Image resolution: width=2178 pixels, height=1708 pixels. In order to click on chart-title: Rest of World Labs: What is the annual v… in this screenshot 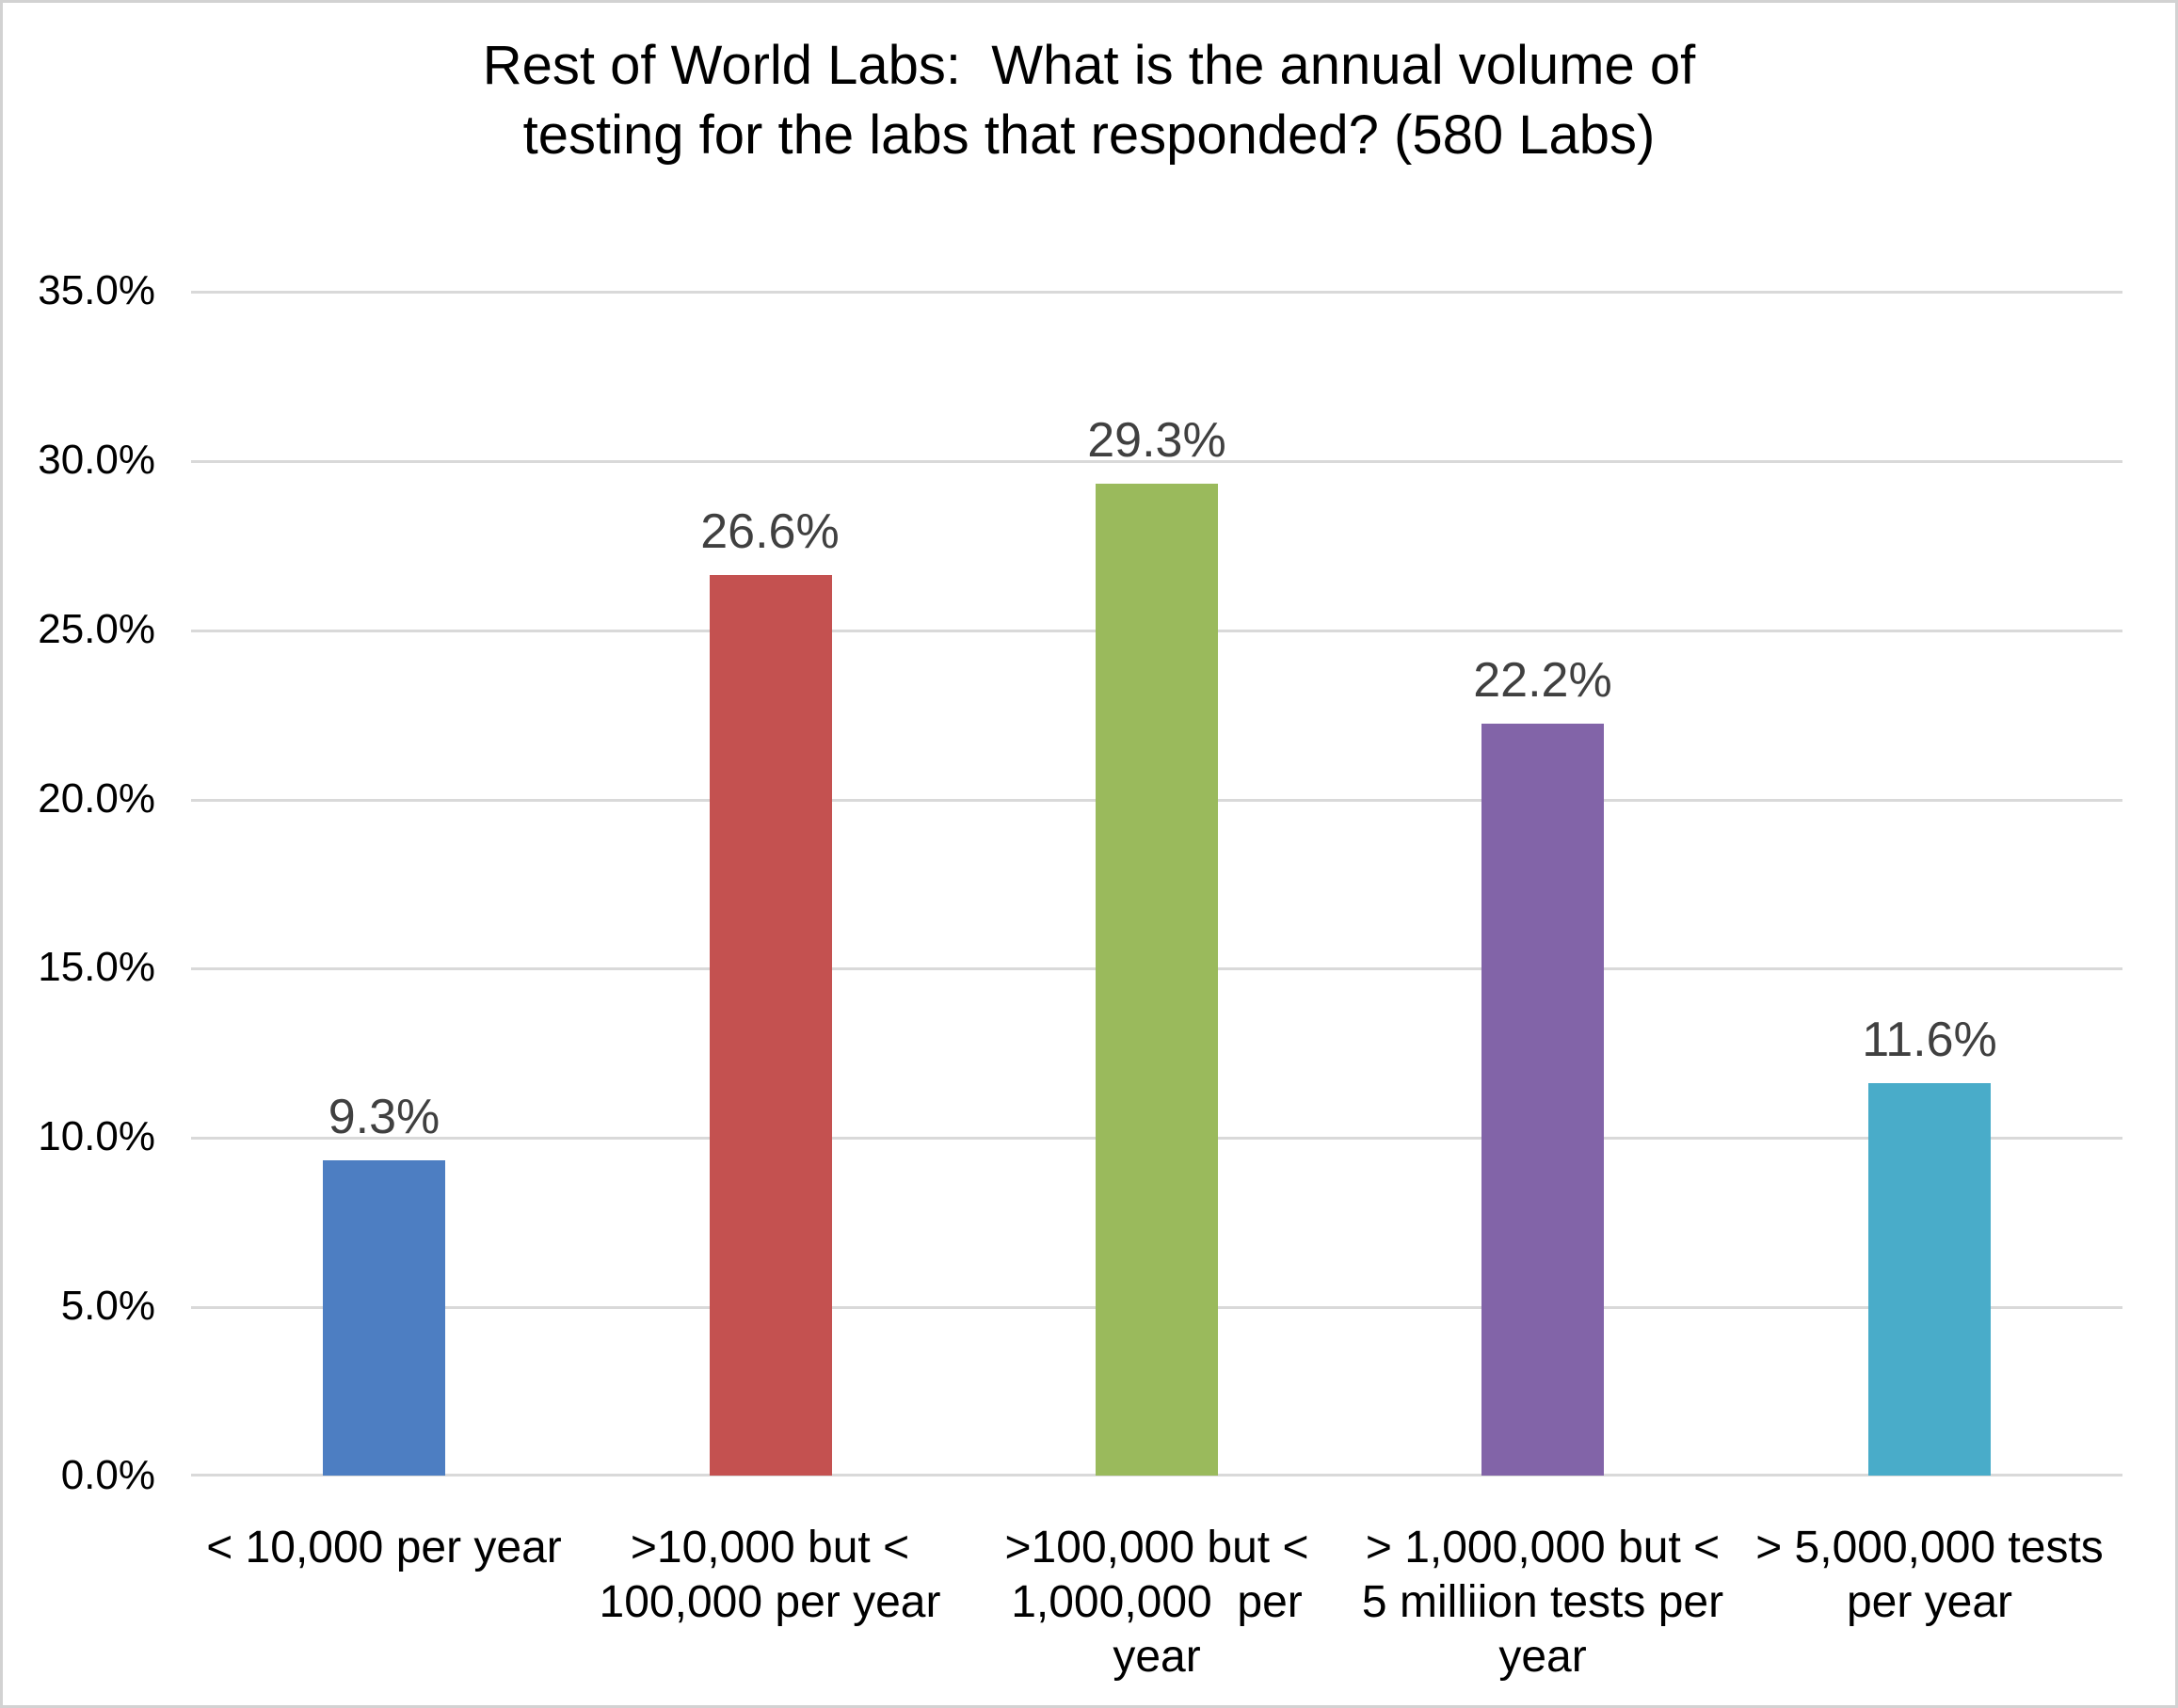, I will do `click(1089, 100)`.